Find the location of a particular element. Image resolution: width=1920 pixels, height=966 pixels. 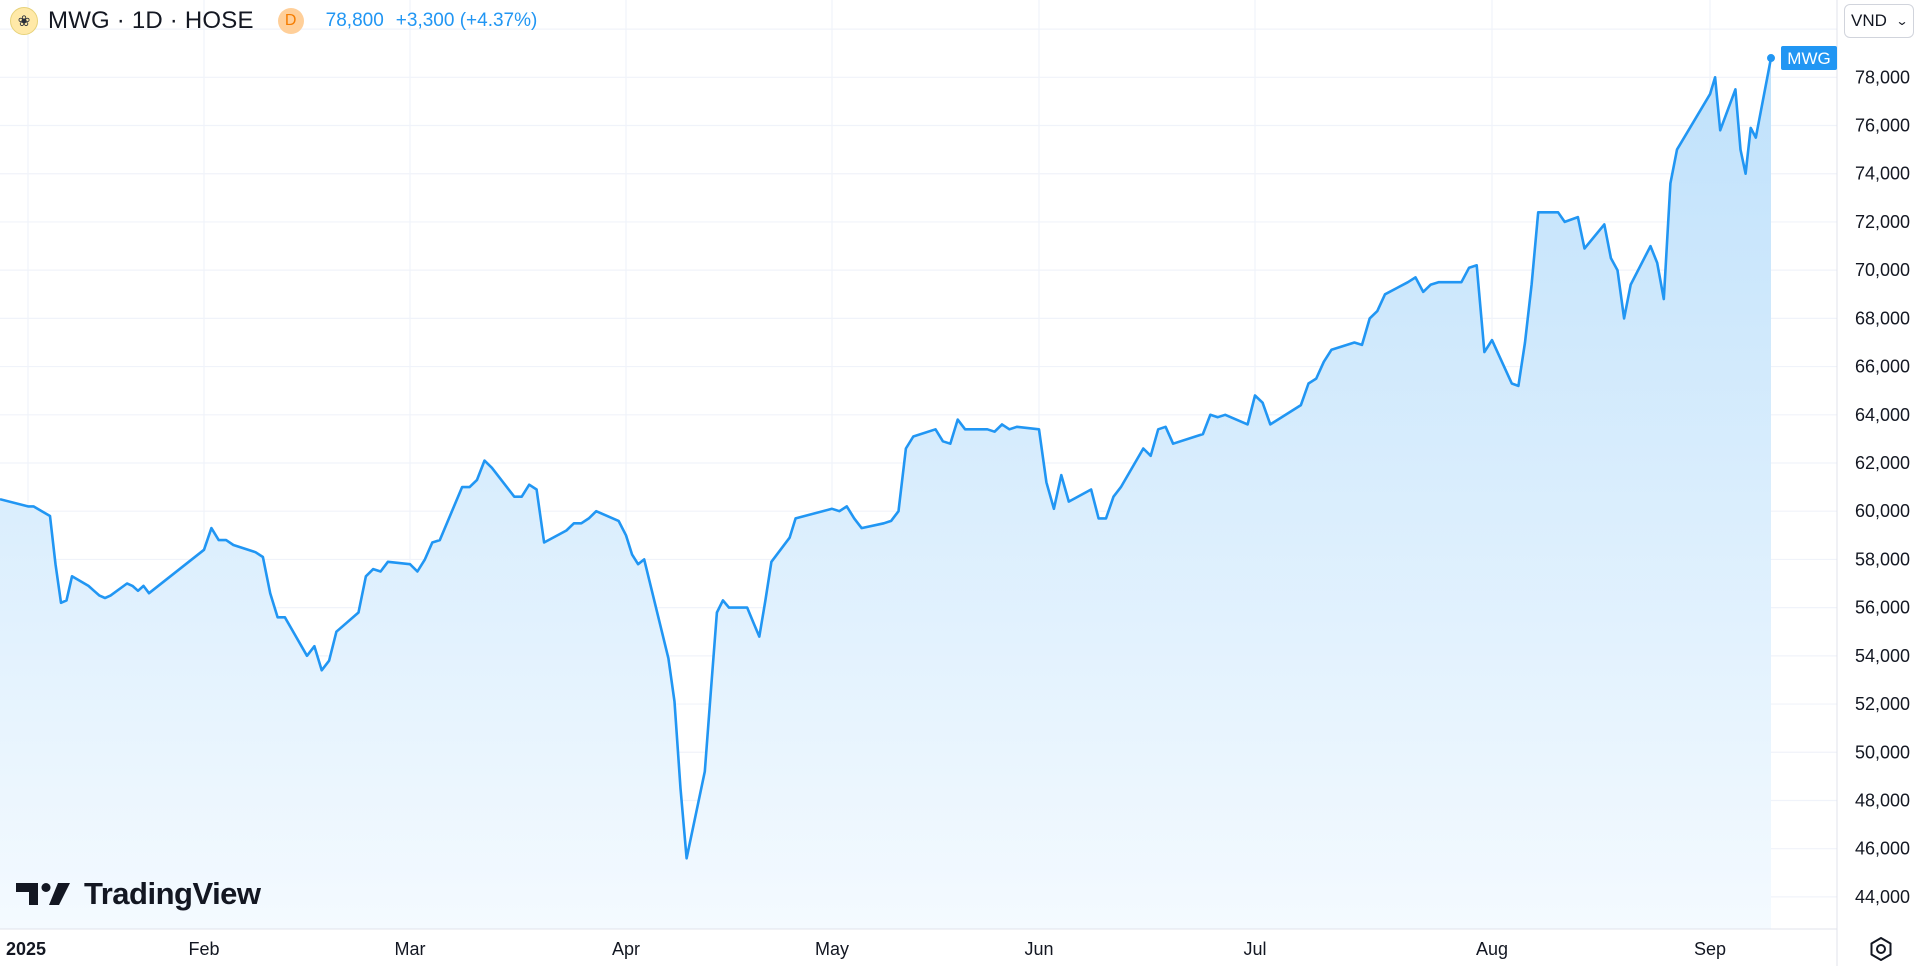

tradingview-logo-text: TradingView is located at coordinates (172, 893).